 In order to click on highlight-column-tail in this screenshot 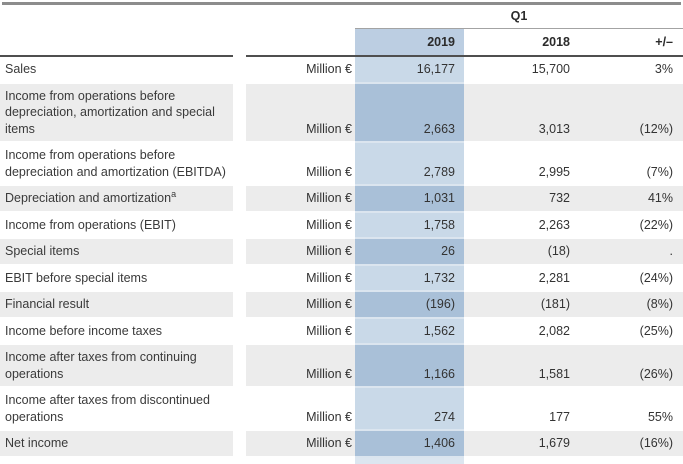, I will do `click(409, 460)`.